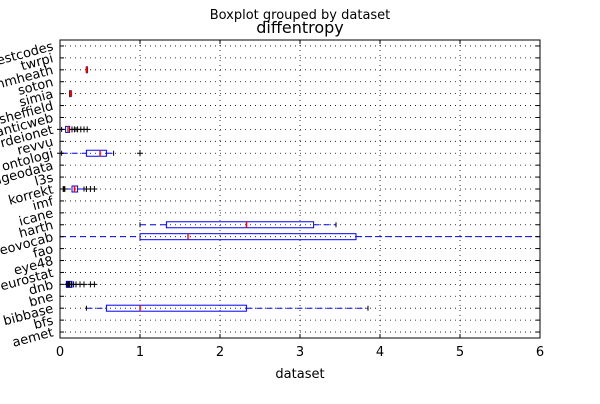  What do you see at coordinates (86, 70) in the screenshot?
I see `box-uhmheath` at bounding box center [86, 70].